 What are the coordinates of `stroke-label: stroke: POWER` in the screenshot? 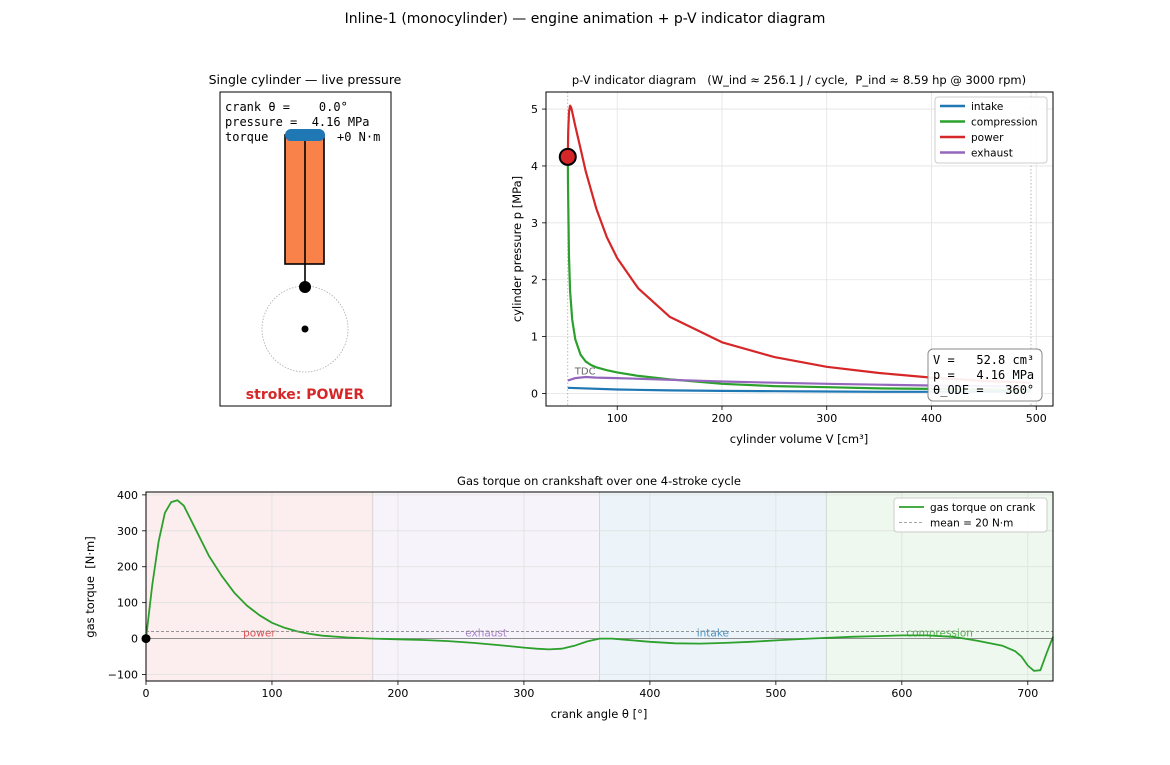 It's located at (305, 395).